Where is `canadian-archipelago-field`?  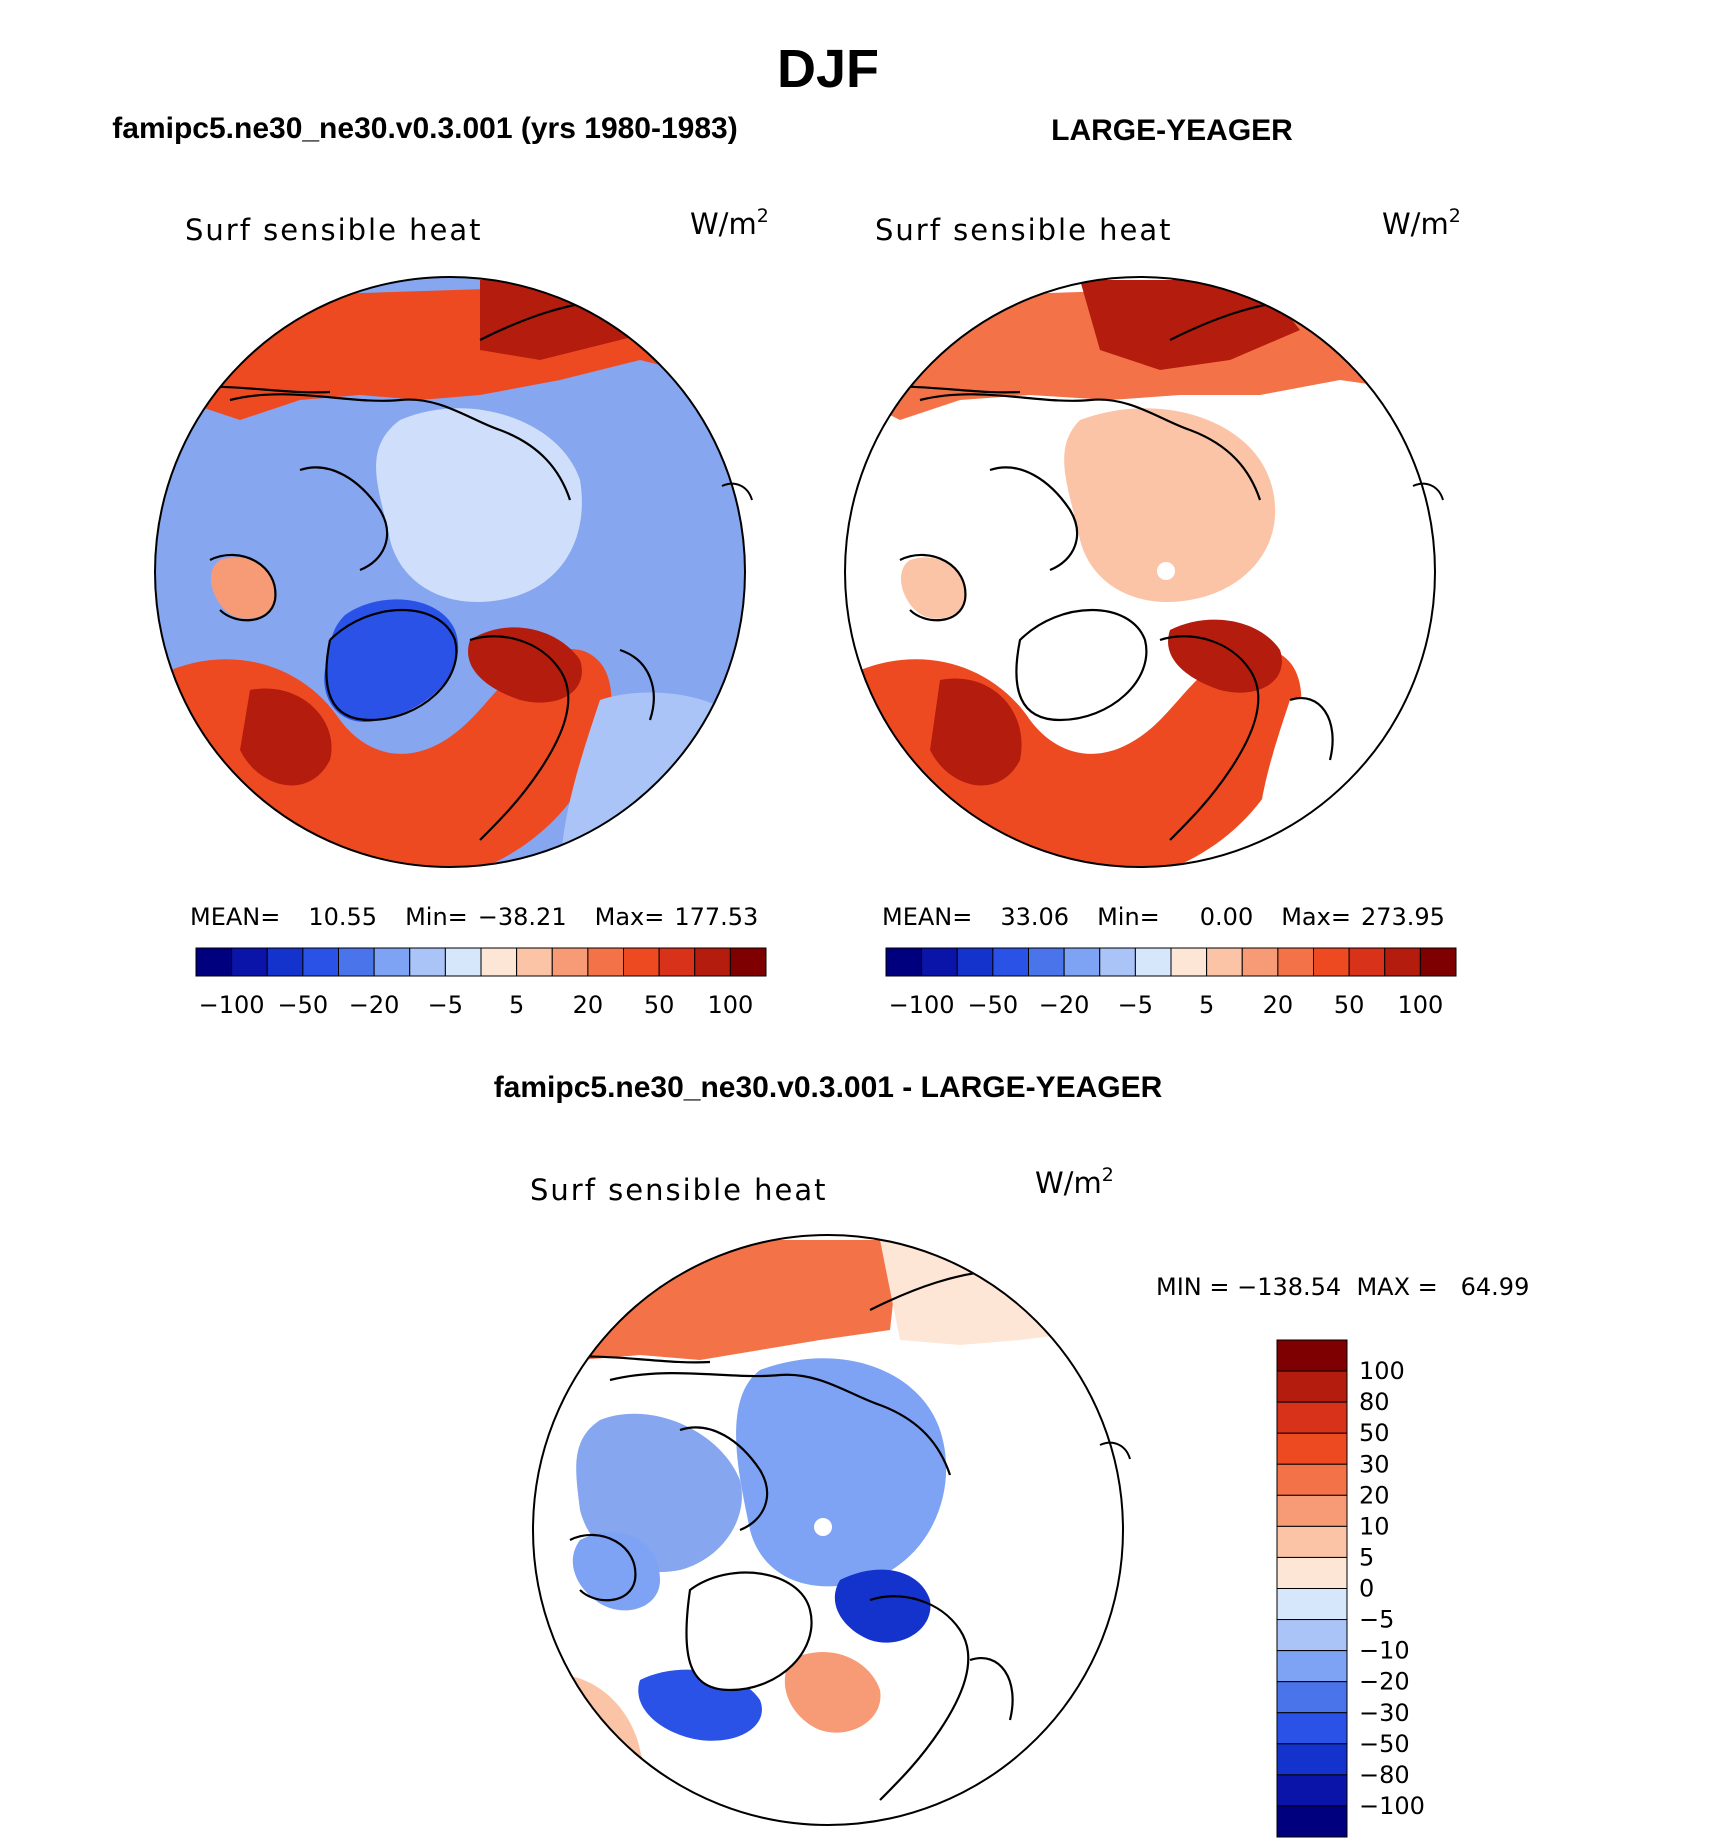 canadian-archipelago-field is located at coordinates (659, 1492).